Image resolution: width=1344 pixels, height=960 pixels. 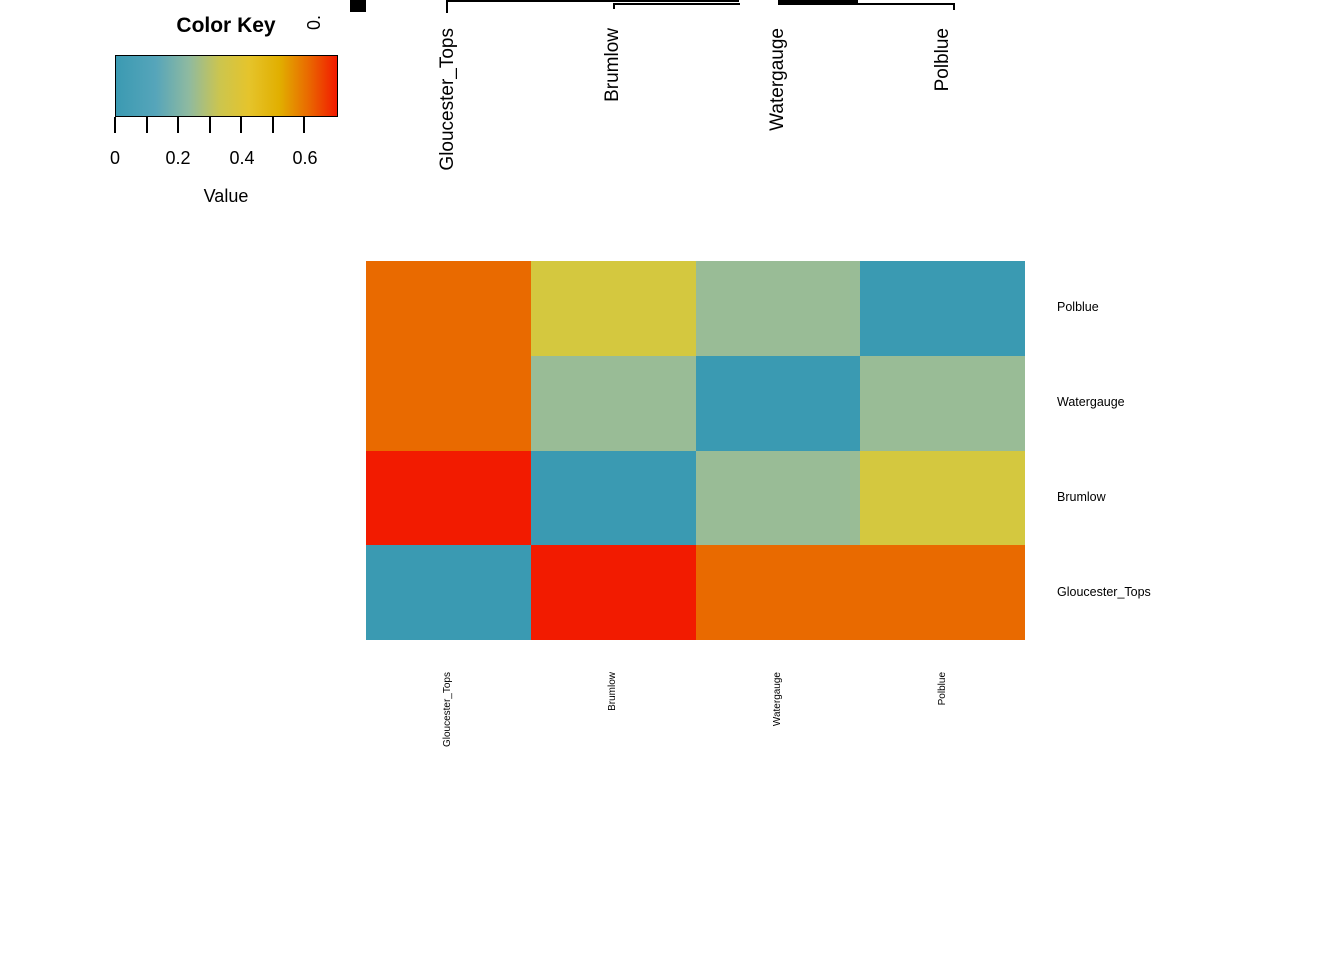 I want to click on color-key-tick-label-2: 0.4, so click(x=242, y=158).